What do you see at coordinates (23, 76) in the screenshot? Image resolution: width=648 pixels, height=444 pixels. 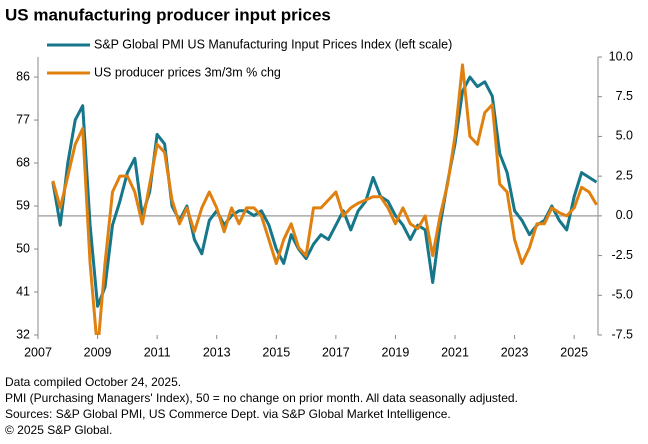 I see `y-tick-label: 86` at bounding box center [23, 76].